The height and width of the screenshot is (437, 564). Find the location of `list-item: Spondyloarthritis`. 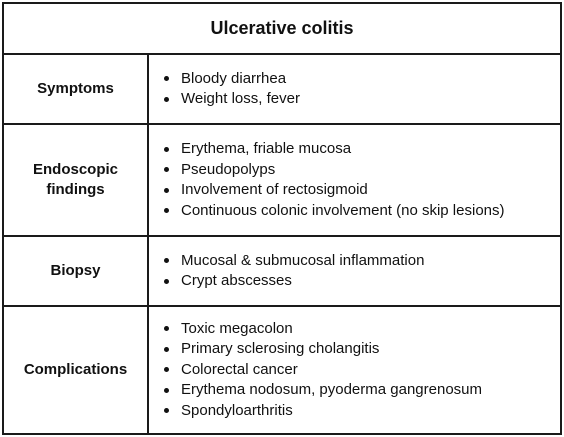

list-item: Spondyloarthritis is located at coordinates (355, 411).